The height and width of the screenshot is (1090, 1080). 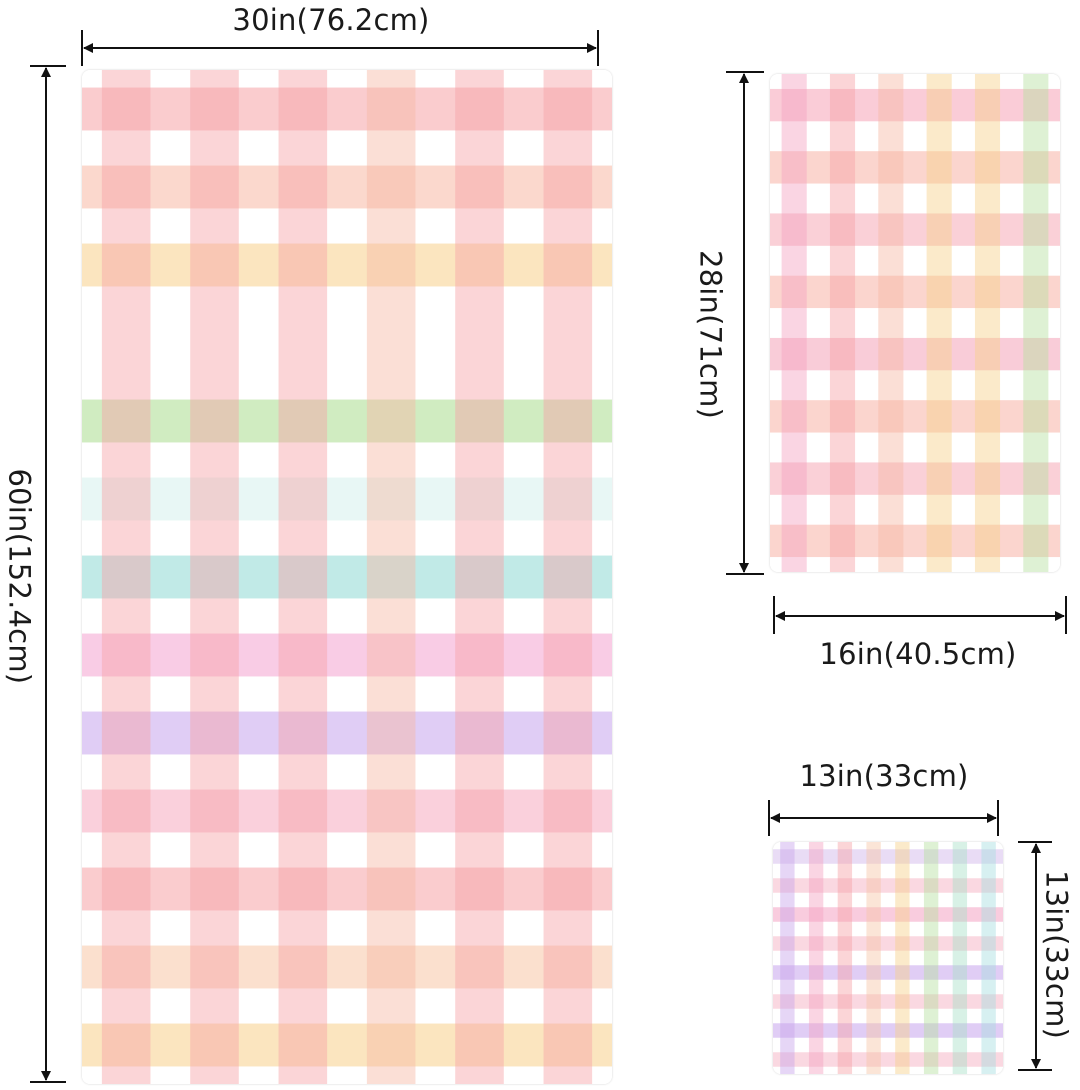 I want to click on hand-height-label: 28in(71cm), so click(x=710, y=334).